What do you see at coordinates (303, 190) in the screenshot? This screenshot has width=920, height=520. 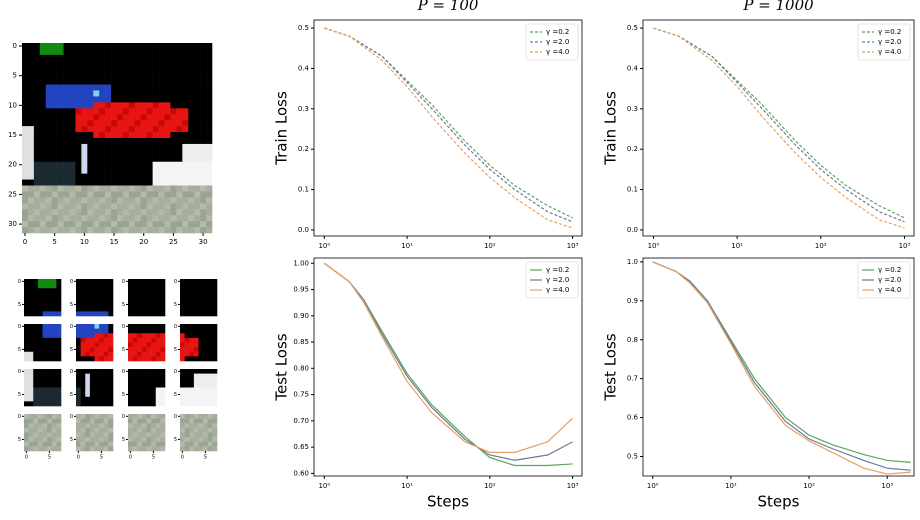 I see `y-tick-label: 0.1` at bounding box center [303, 190].